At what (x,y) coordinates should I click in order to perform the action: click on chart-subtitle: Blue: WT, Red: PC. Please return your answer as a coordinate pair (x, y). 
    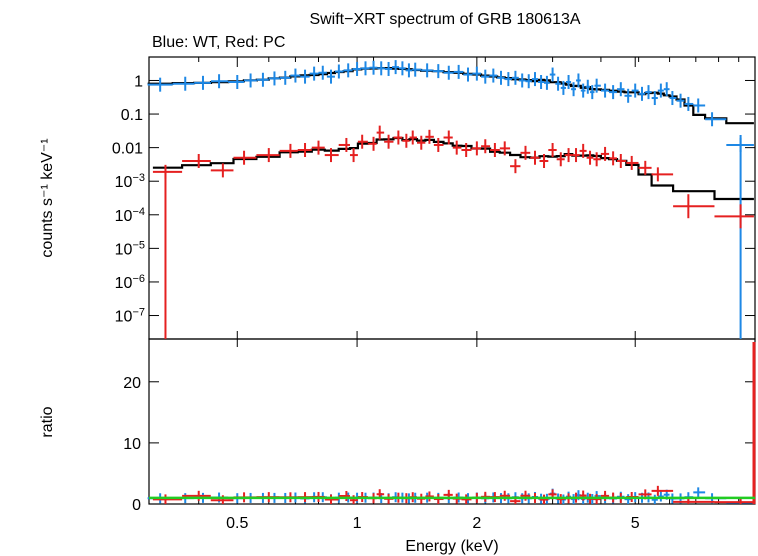
    Looking at the image, I should click on (218, 42).